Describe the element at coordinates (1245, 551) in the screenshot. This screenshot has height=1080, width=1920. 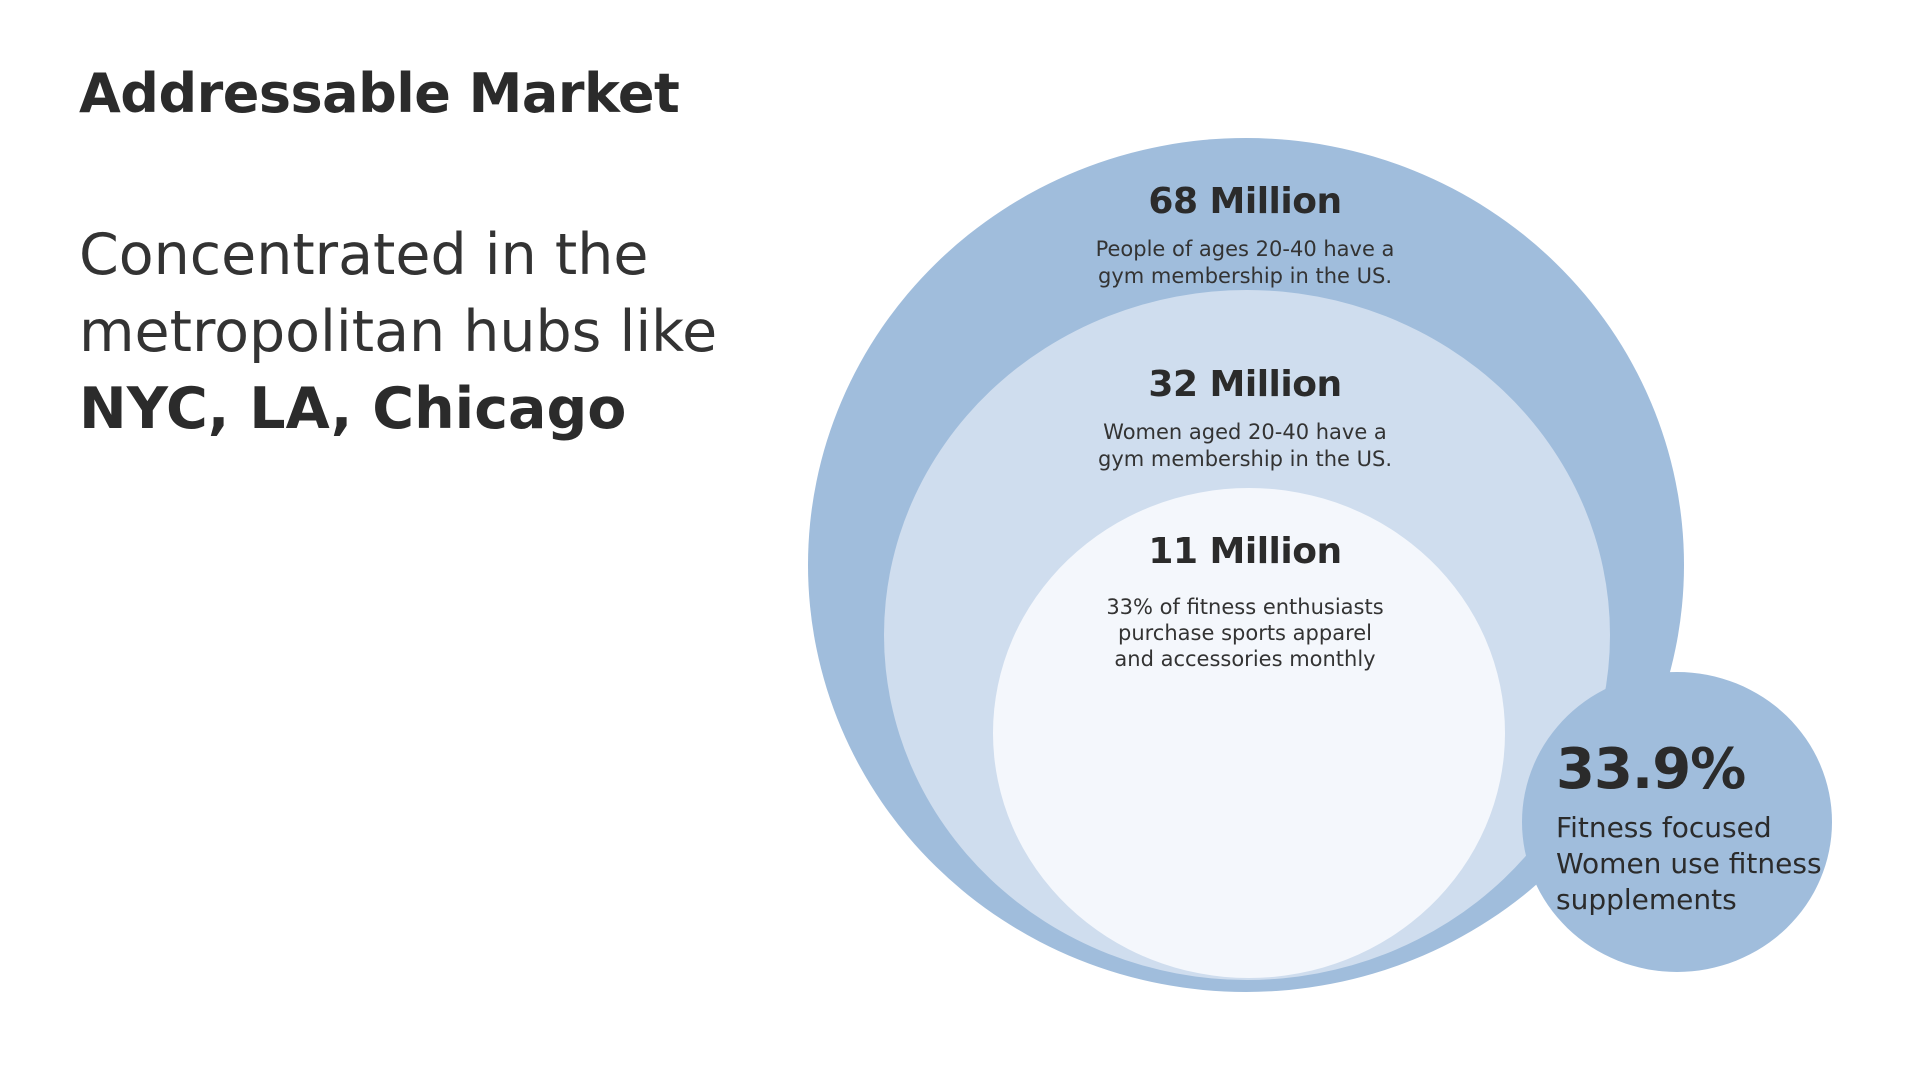
I see `inner-circle-value: 11 Million` at that location.